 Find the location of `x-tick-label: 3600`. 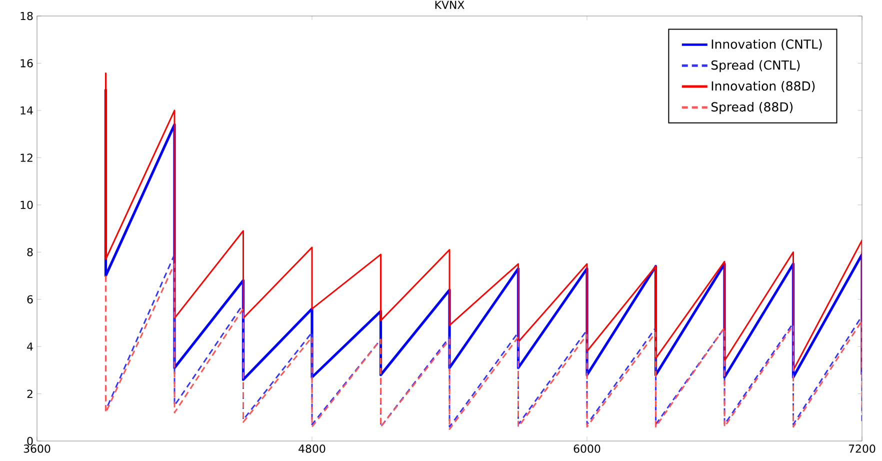

x-tick-label: 3600 is located at coordinates (37, 448).